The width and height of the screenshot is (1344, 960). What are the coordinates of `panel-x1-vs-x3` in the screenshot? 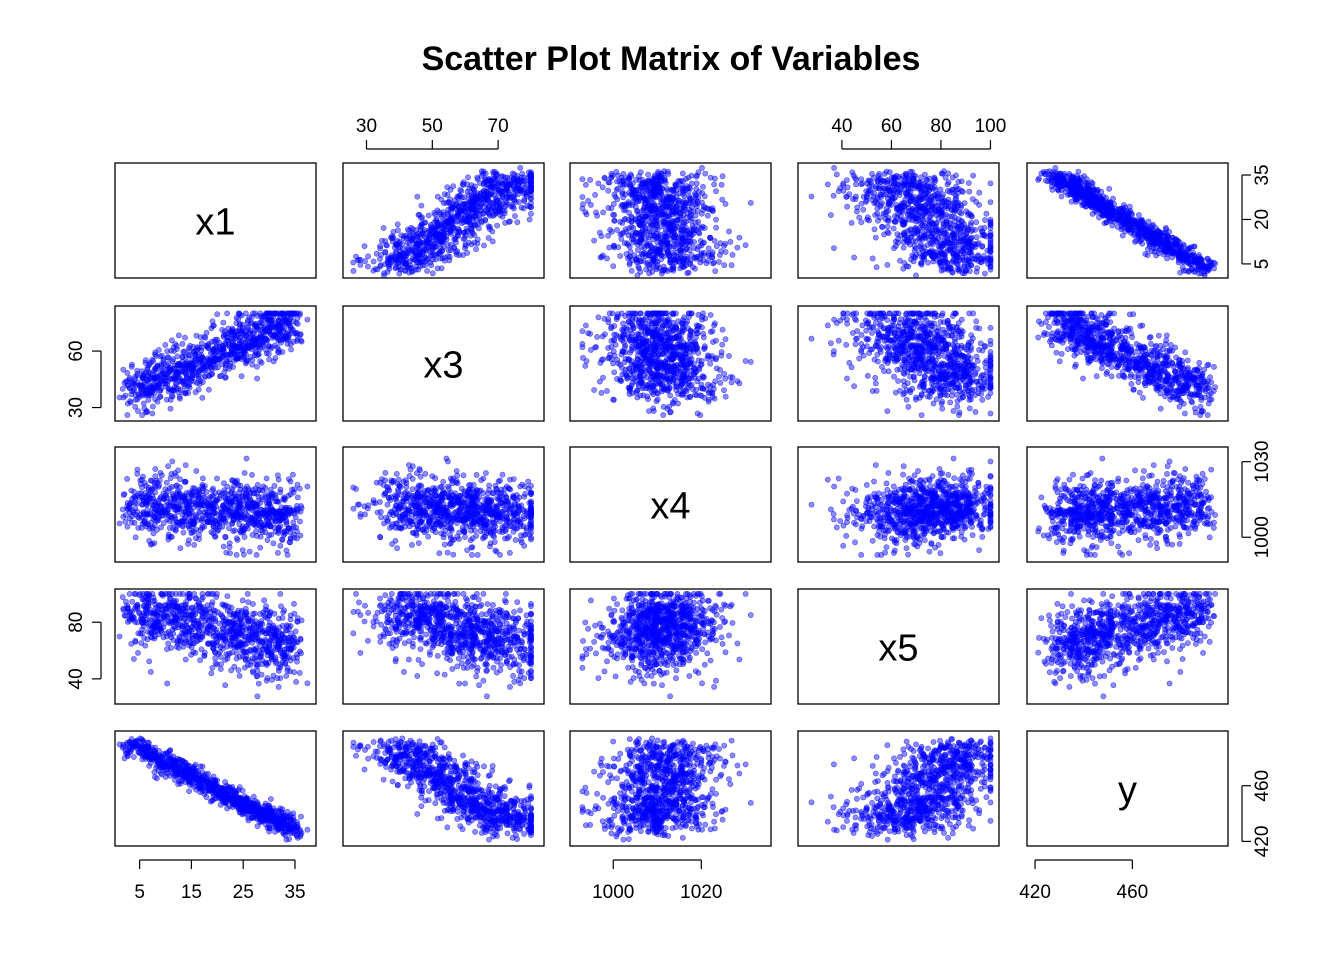 It's located at (443, 220).